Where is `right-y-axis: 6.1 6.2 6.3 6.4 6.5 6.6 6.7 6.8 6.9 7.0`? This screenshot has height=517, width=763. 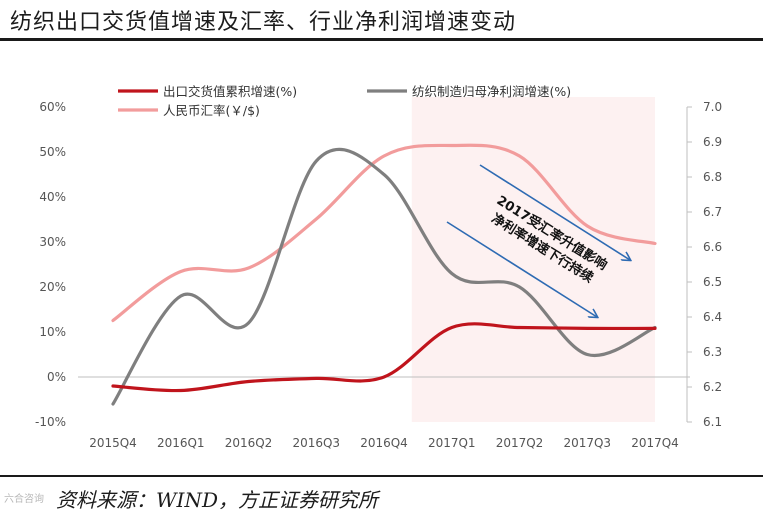
right-y-axis: 6.1 6.2 6.3 6.4 6.5 6.6 6.7 6.8 6.9 7.0 is located at coordinates (704, 264).